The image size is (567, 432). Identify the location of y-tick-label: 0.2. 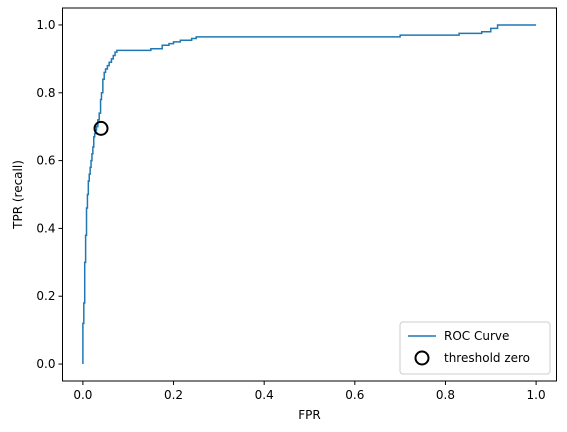
(45, 296).